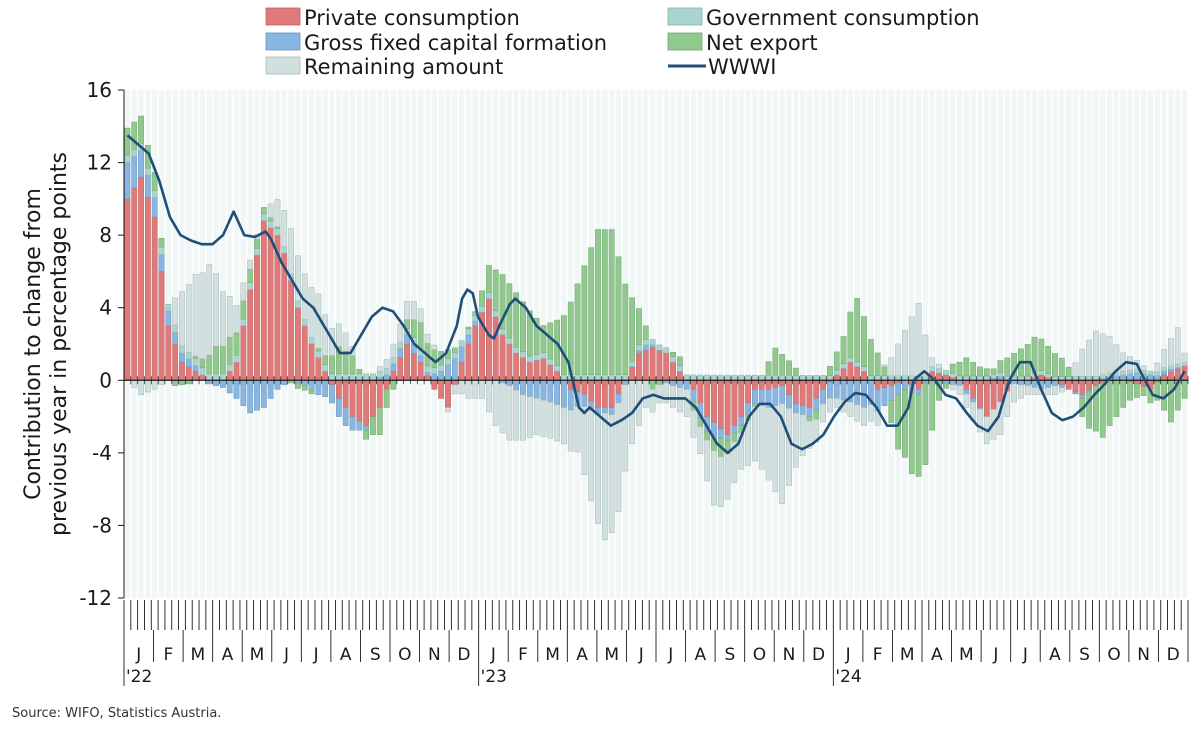 This screenshot has height=747, width=1200. Describe the element at coordinates (1113, 655) in the screenshot. I see `x-month-label: O` at that location.